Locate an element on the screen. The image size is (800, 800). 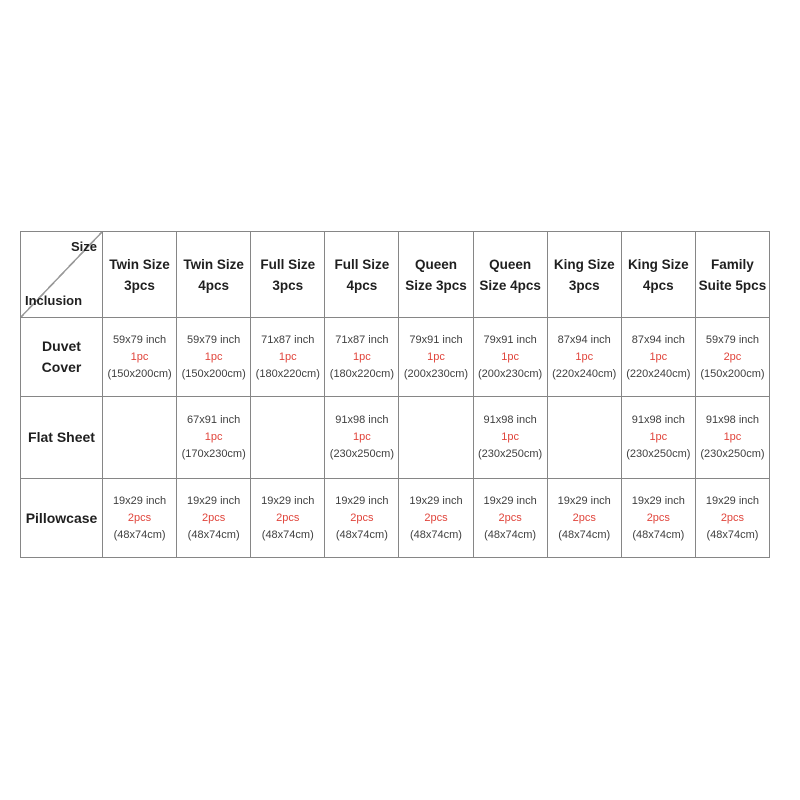
corner-cell: Size Inclusion is located at coordinates (62, 275).